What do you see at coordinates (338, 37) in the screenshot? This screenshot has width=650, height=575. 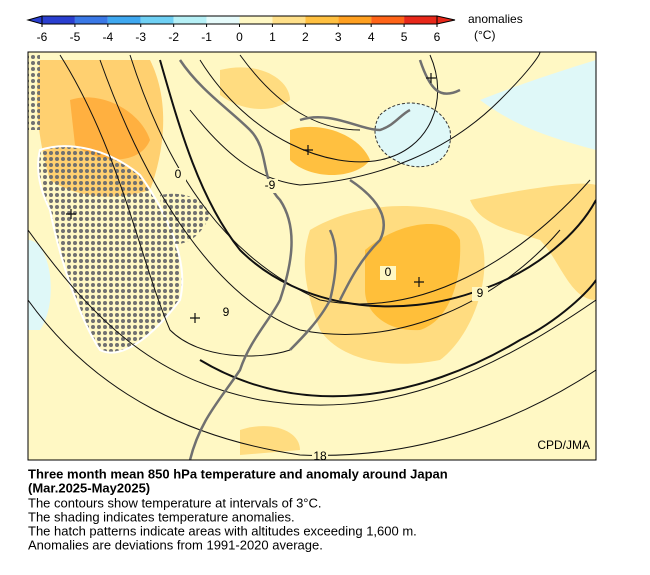 I see `colorbar-tick-label: 3` at bounding box center [338, 37].